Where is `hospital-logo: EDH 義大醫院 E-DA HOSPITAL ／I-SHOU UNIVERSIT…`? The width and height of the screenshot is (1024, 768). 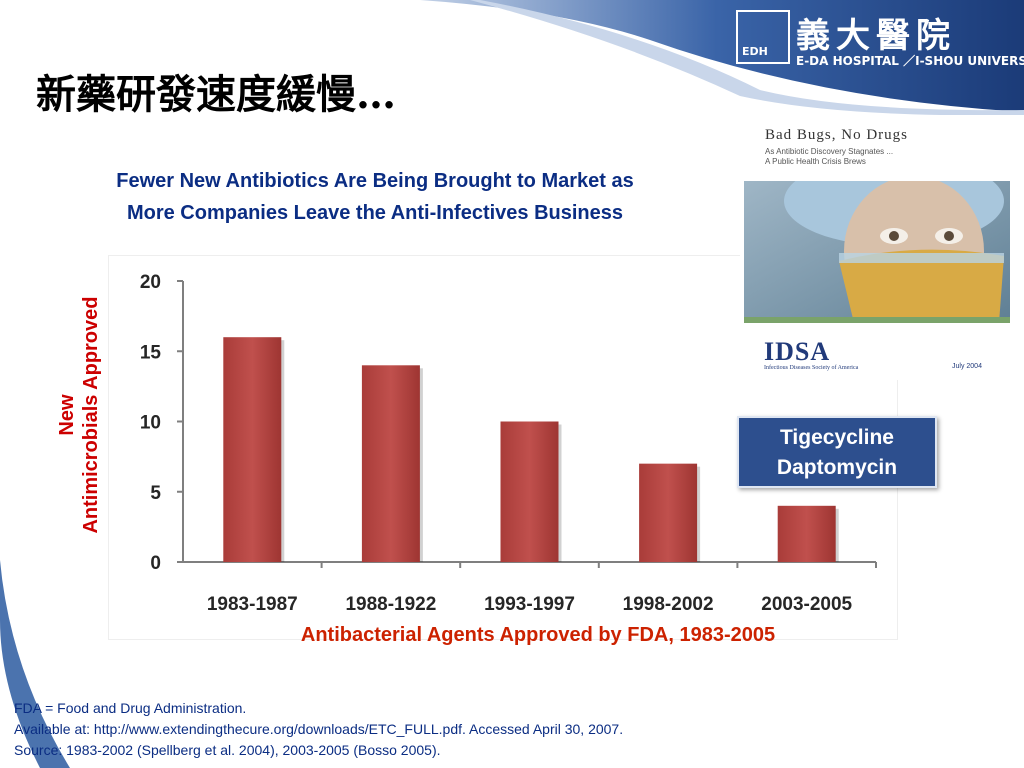
hospital-logo: EDH 義大醫院 E-DA HOSPITAL ／I-SHOU UNIVERSIT… is located at coordinates (878, 41).